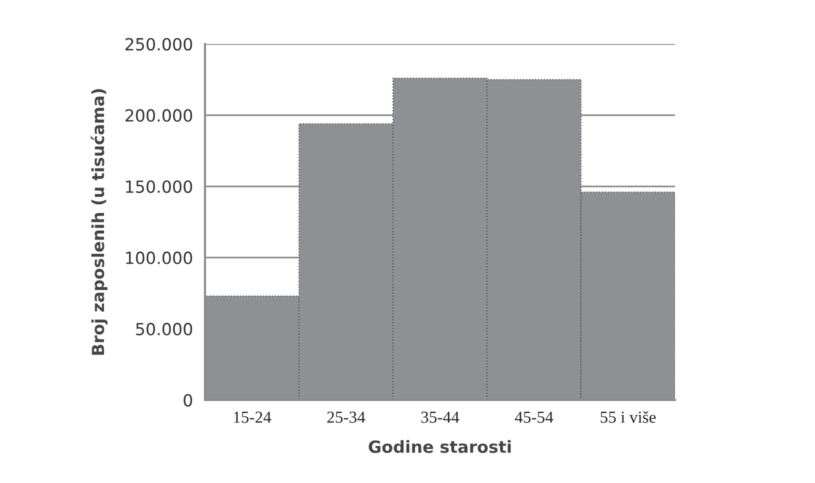 This screenshot has height=483, width=815. I want to click on x-tick-label: 15-24, so click(253, 417).